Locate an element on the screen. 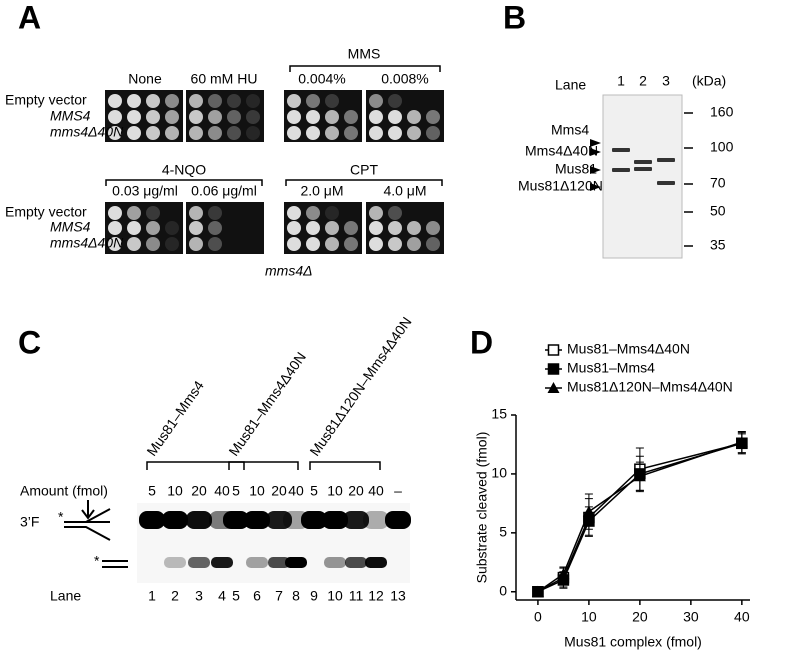 Image resolution: width=792 pixels, height=668 pixels. amount-label: – is located at coordinates (398, 491).